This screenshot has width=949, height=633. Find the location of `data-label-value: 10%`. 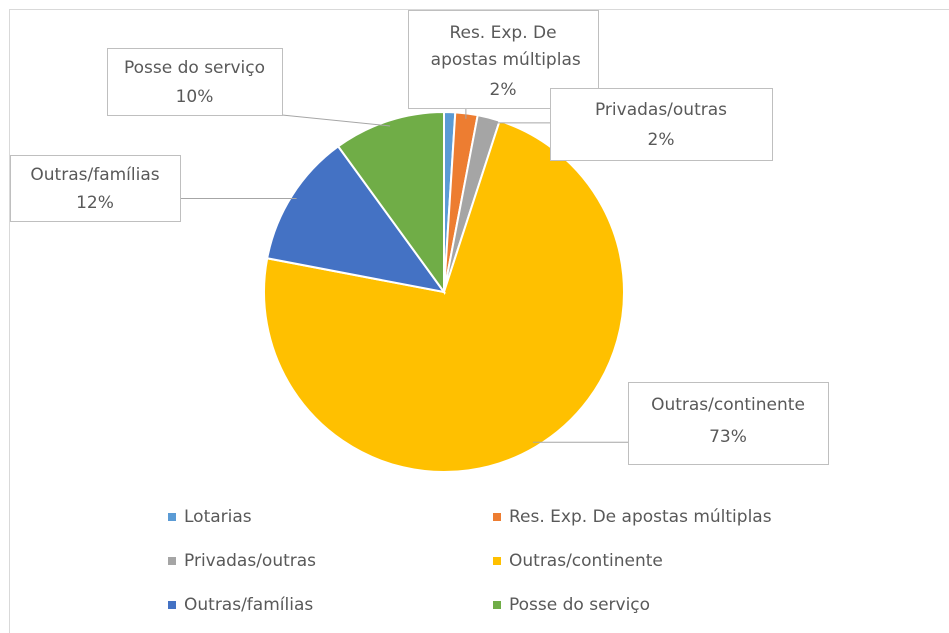

data-label-value: 10% is located at coordinates (195, 97).